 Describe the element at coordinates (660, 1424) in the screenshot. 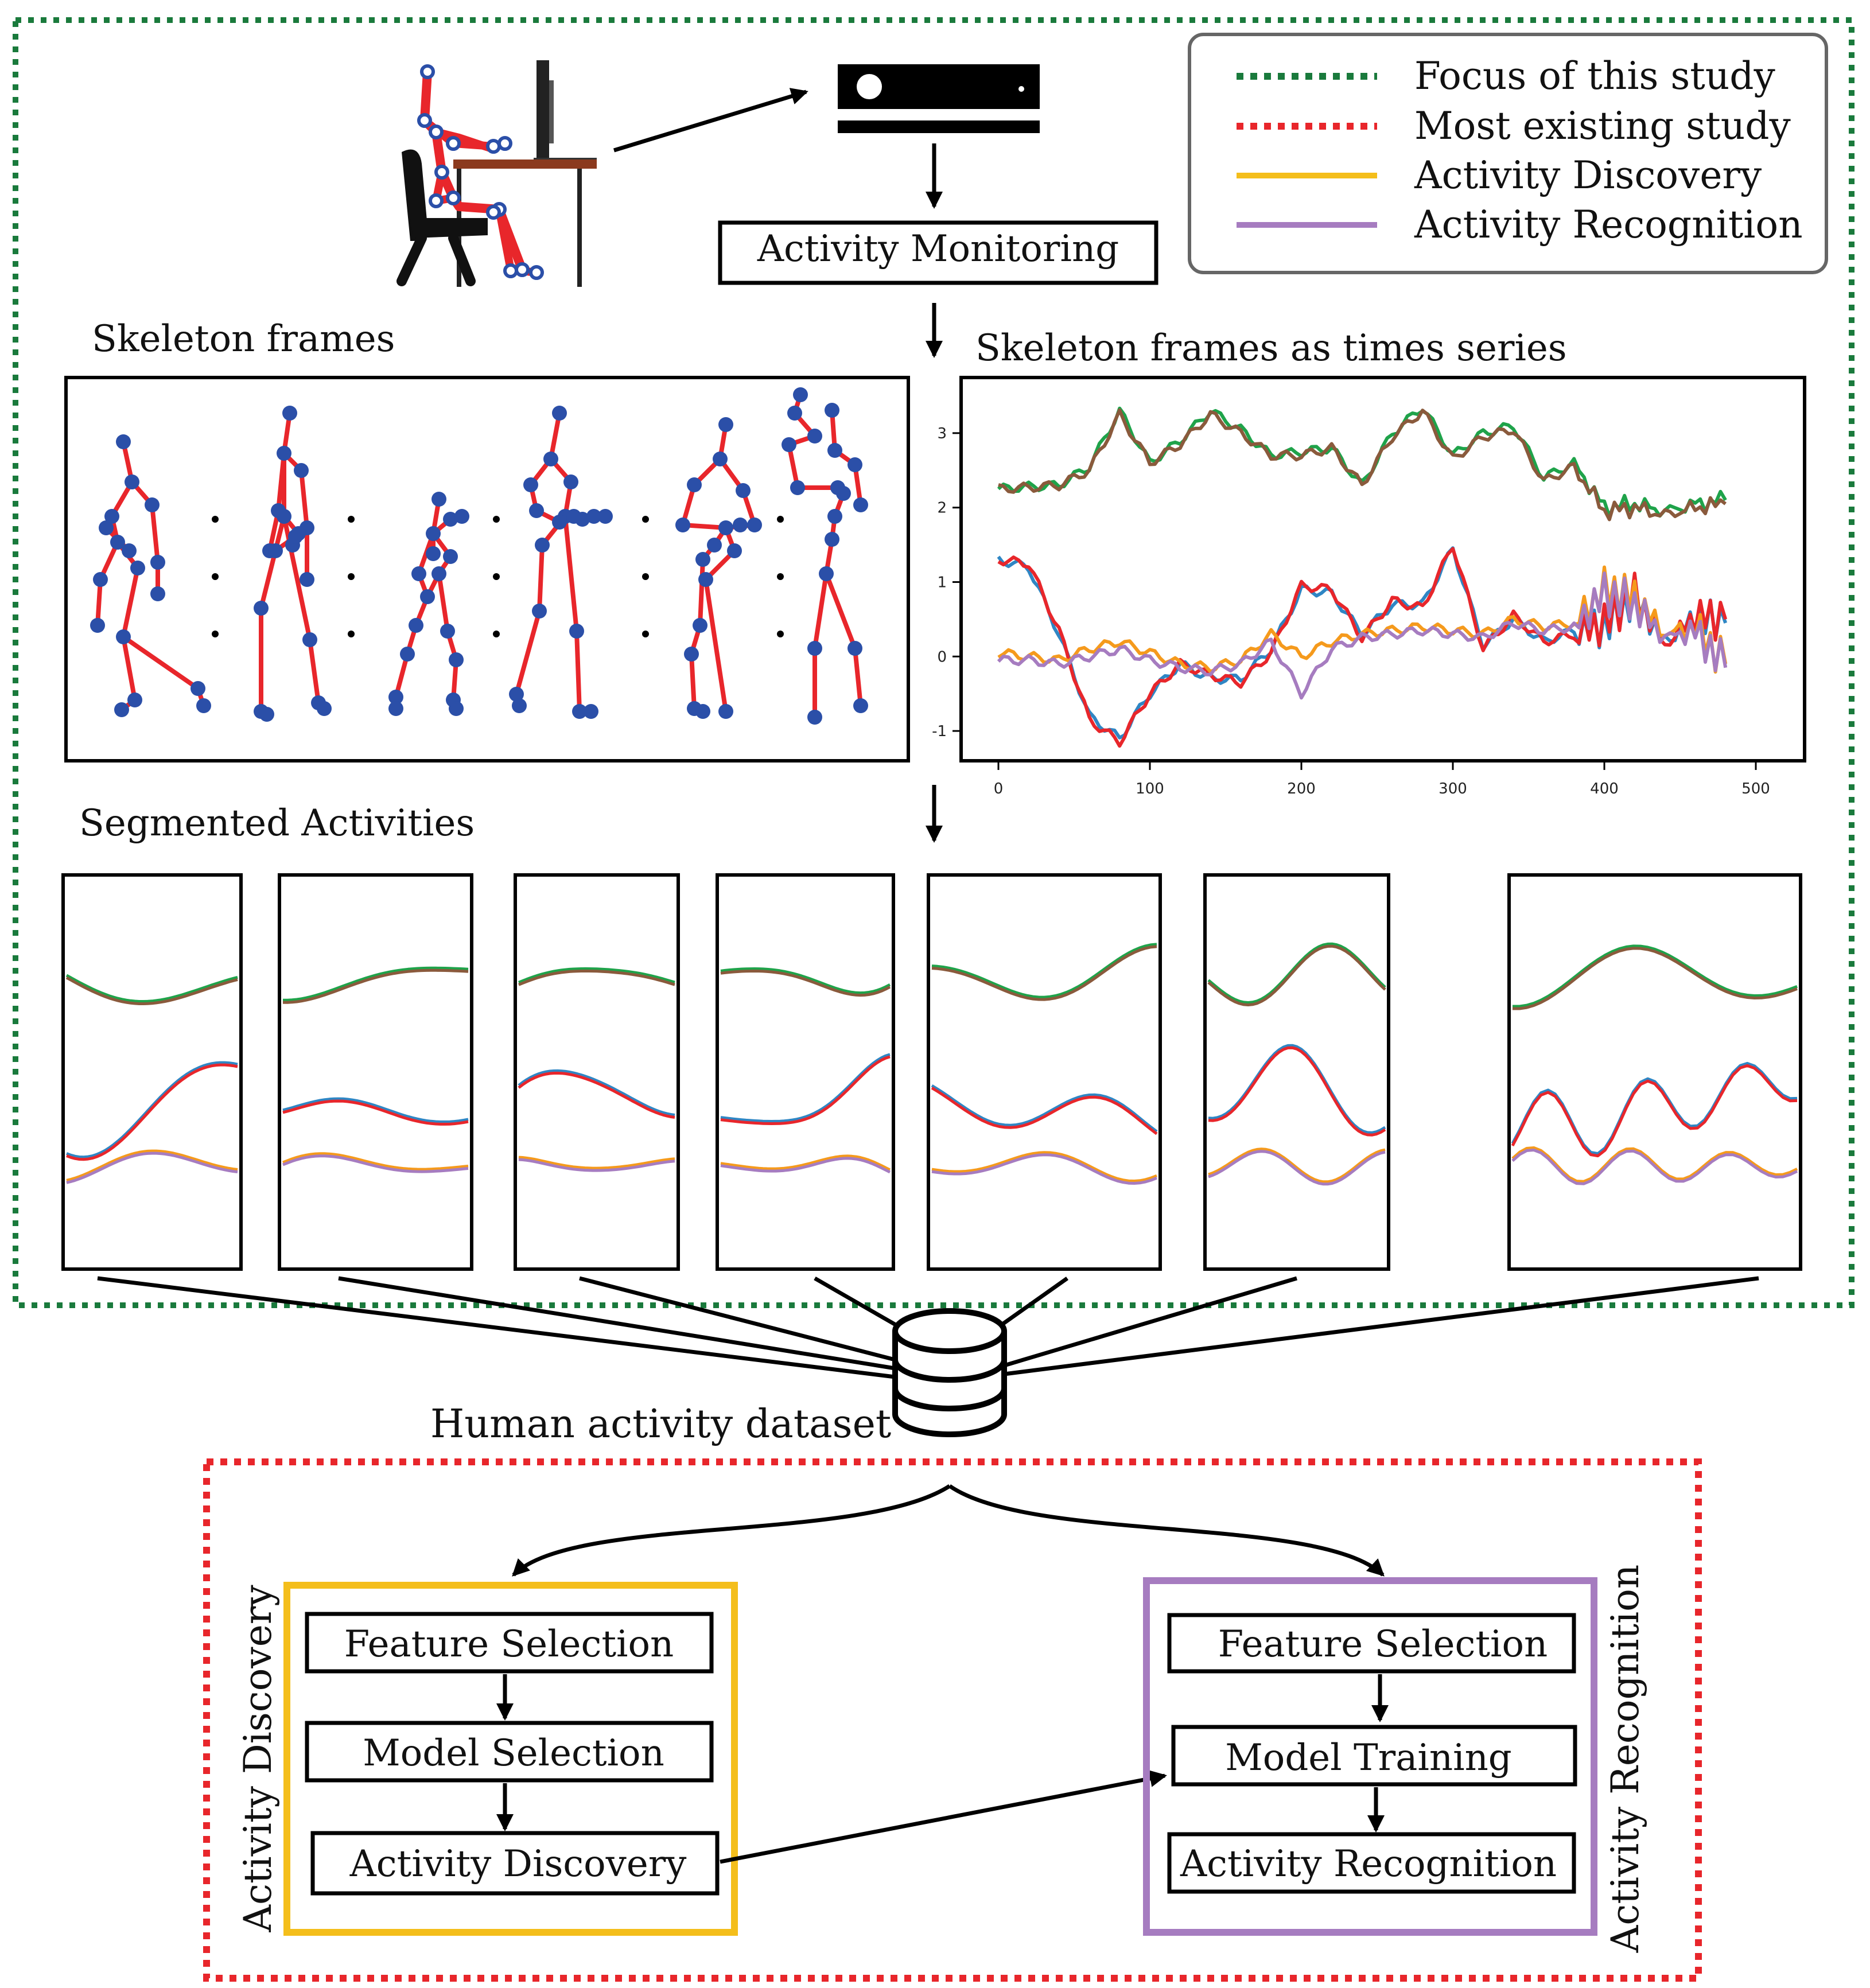

I see `dataset-label: Human activity dataset` at that location.